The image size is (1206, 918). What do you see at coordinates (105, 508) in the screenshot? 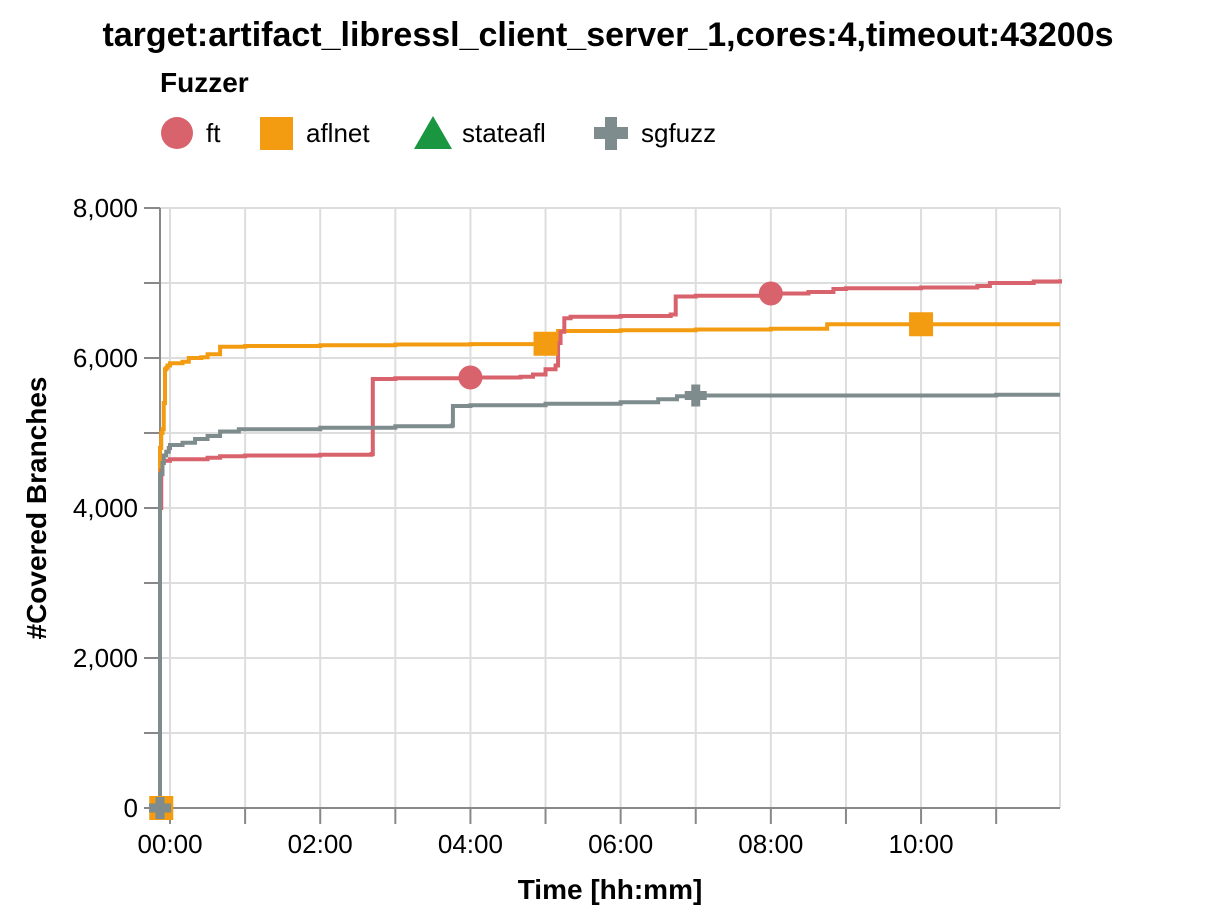
I see `y-tick-label: 4,000` at bounding box center [105, 508].